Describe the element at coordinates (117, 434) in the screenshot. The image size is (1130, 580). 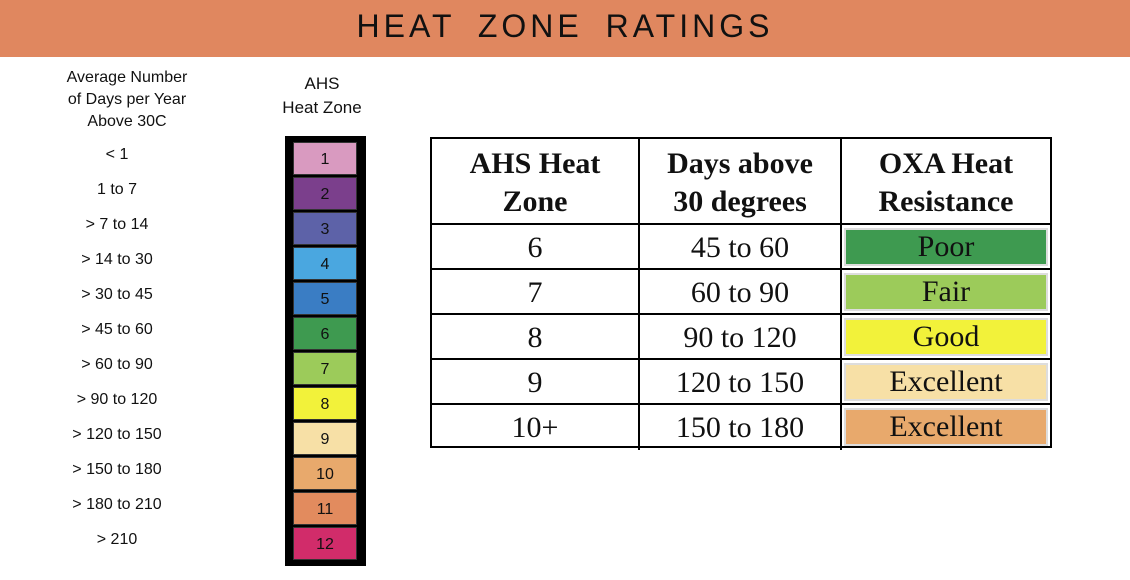
I see `days-range: > 120 to 150` at that location.